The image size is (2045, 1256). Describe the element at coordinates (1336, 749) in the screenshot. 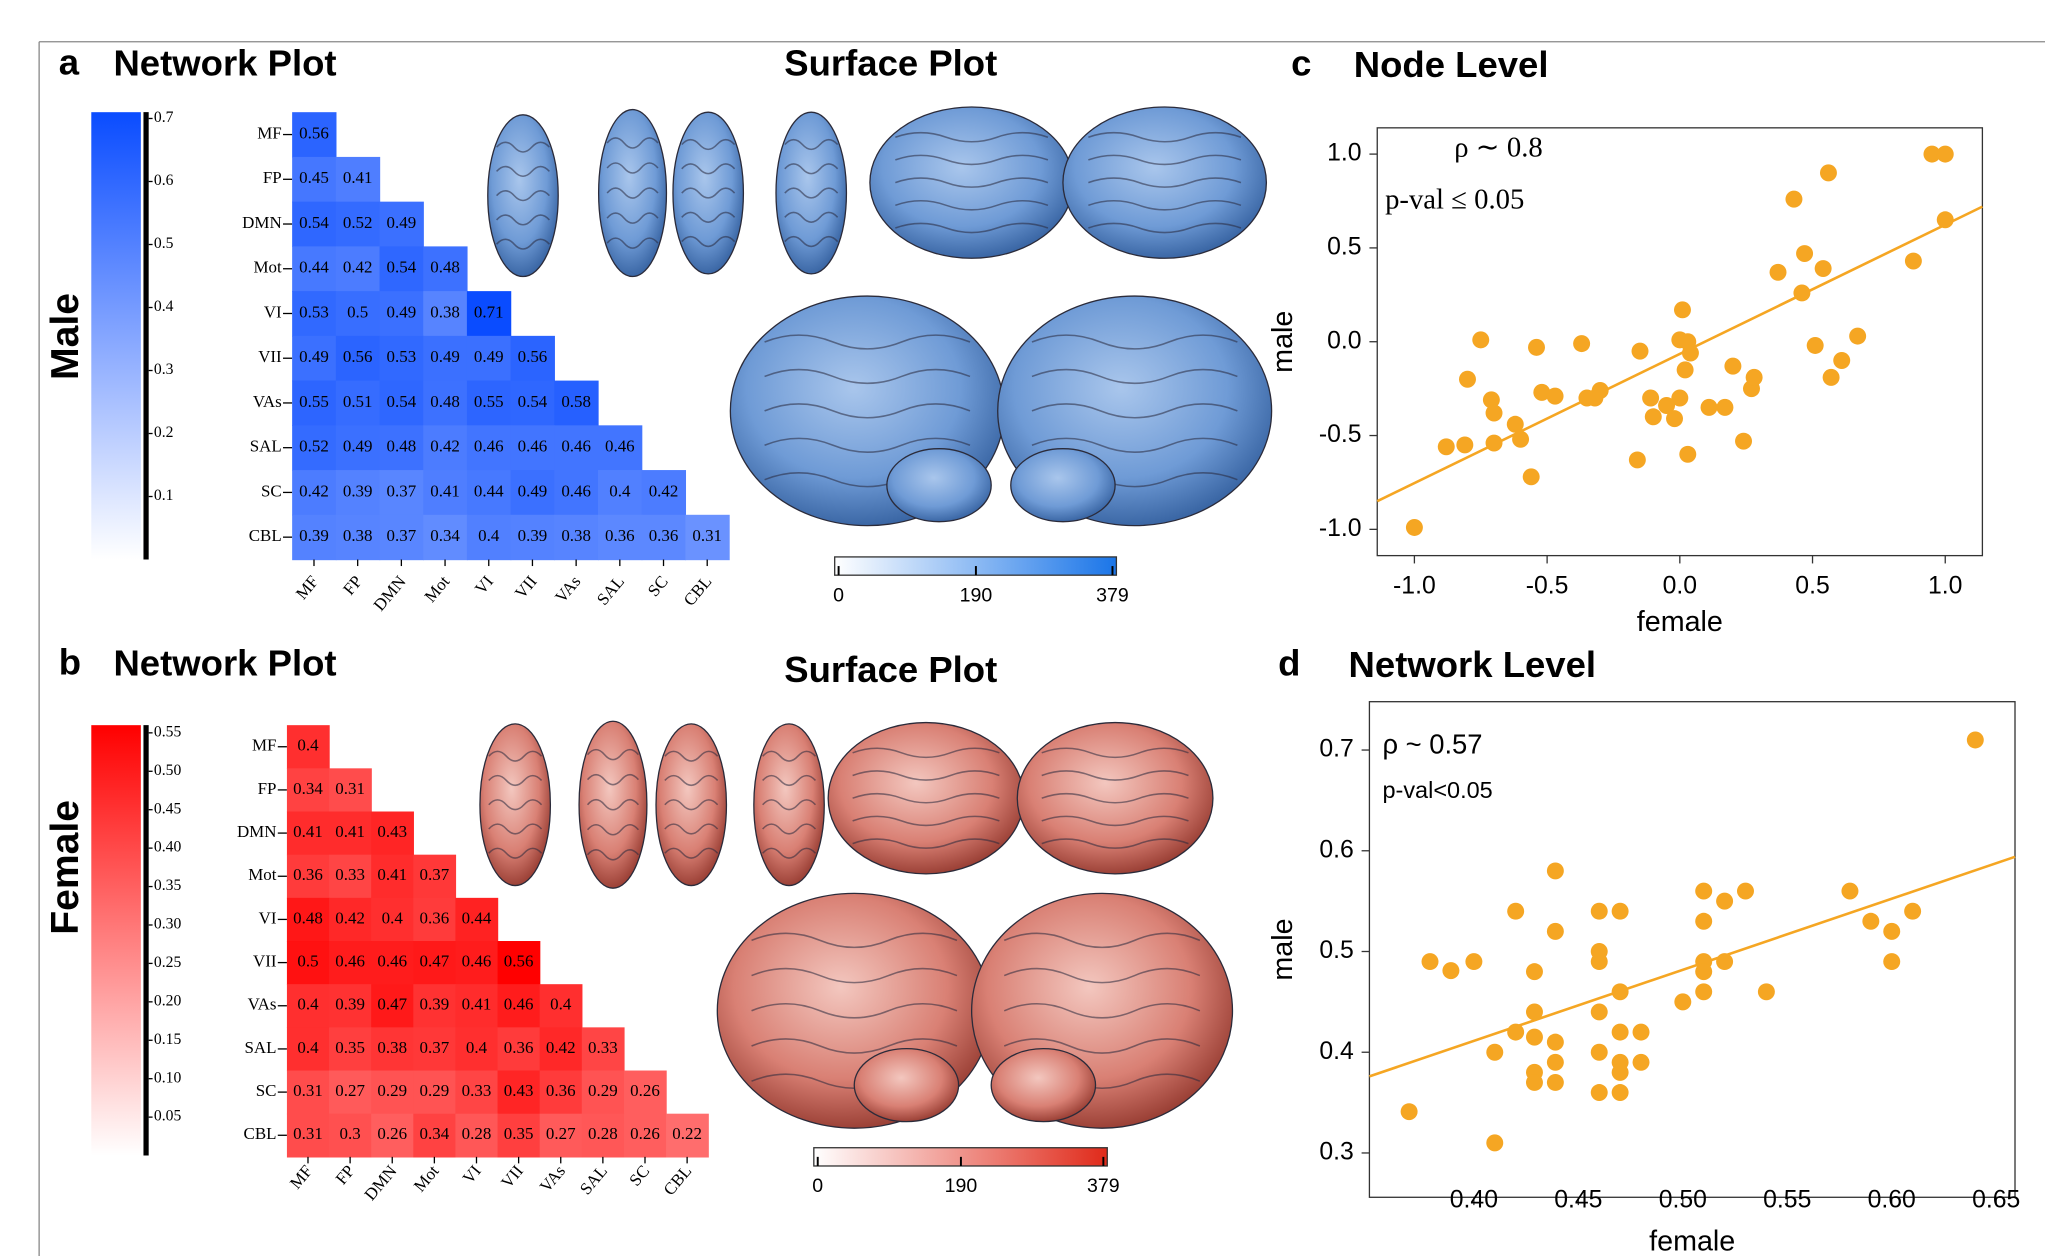

I see `y-tick-label: 0.7` at that location.